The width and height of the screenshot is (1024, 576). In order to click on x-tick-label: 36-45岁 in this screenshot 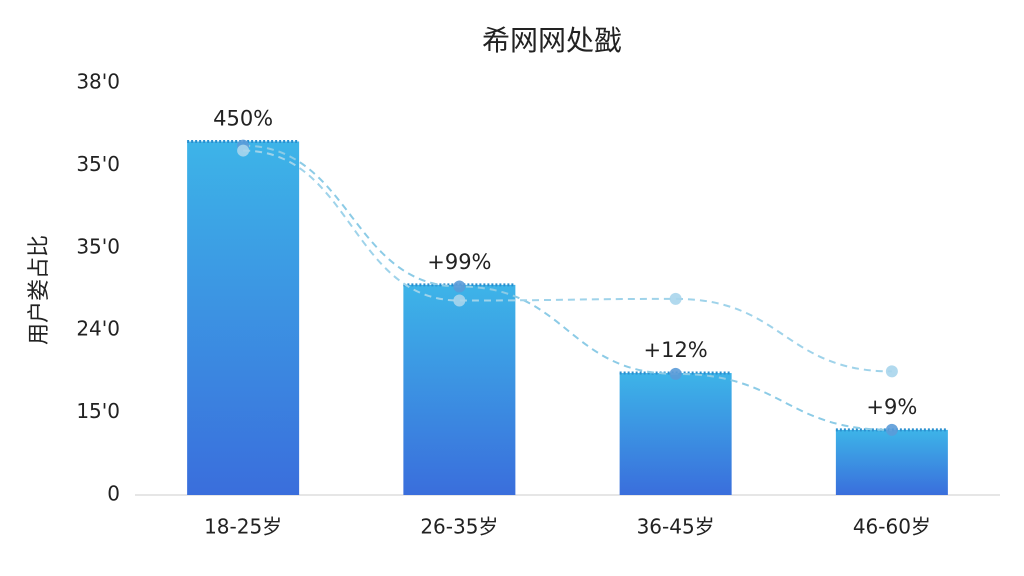, I will do `click(676, 527)`.